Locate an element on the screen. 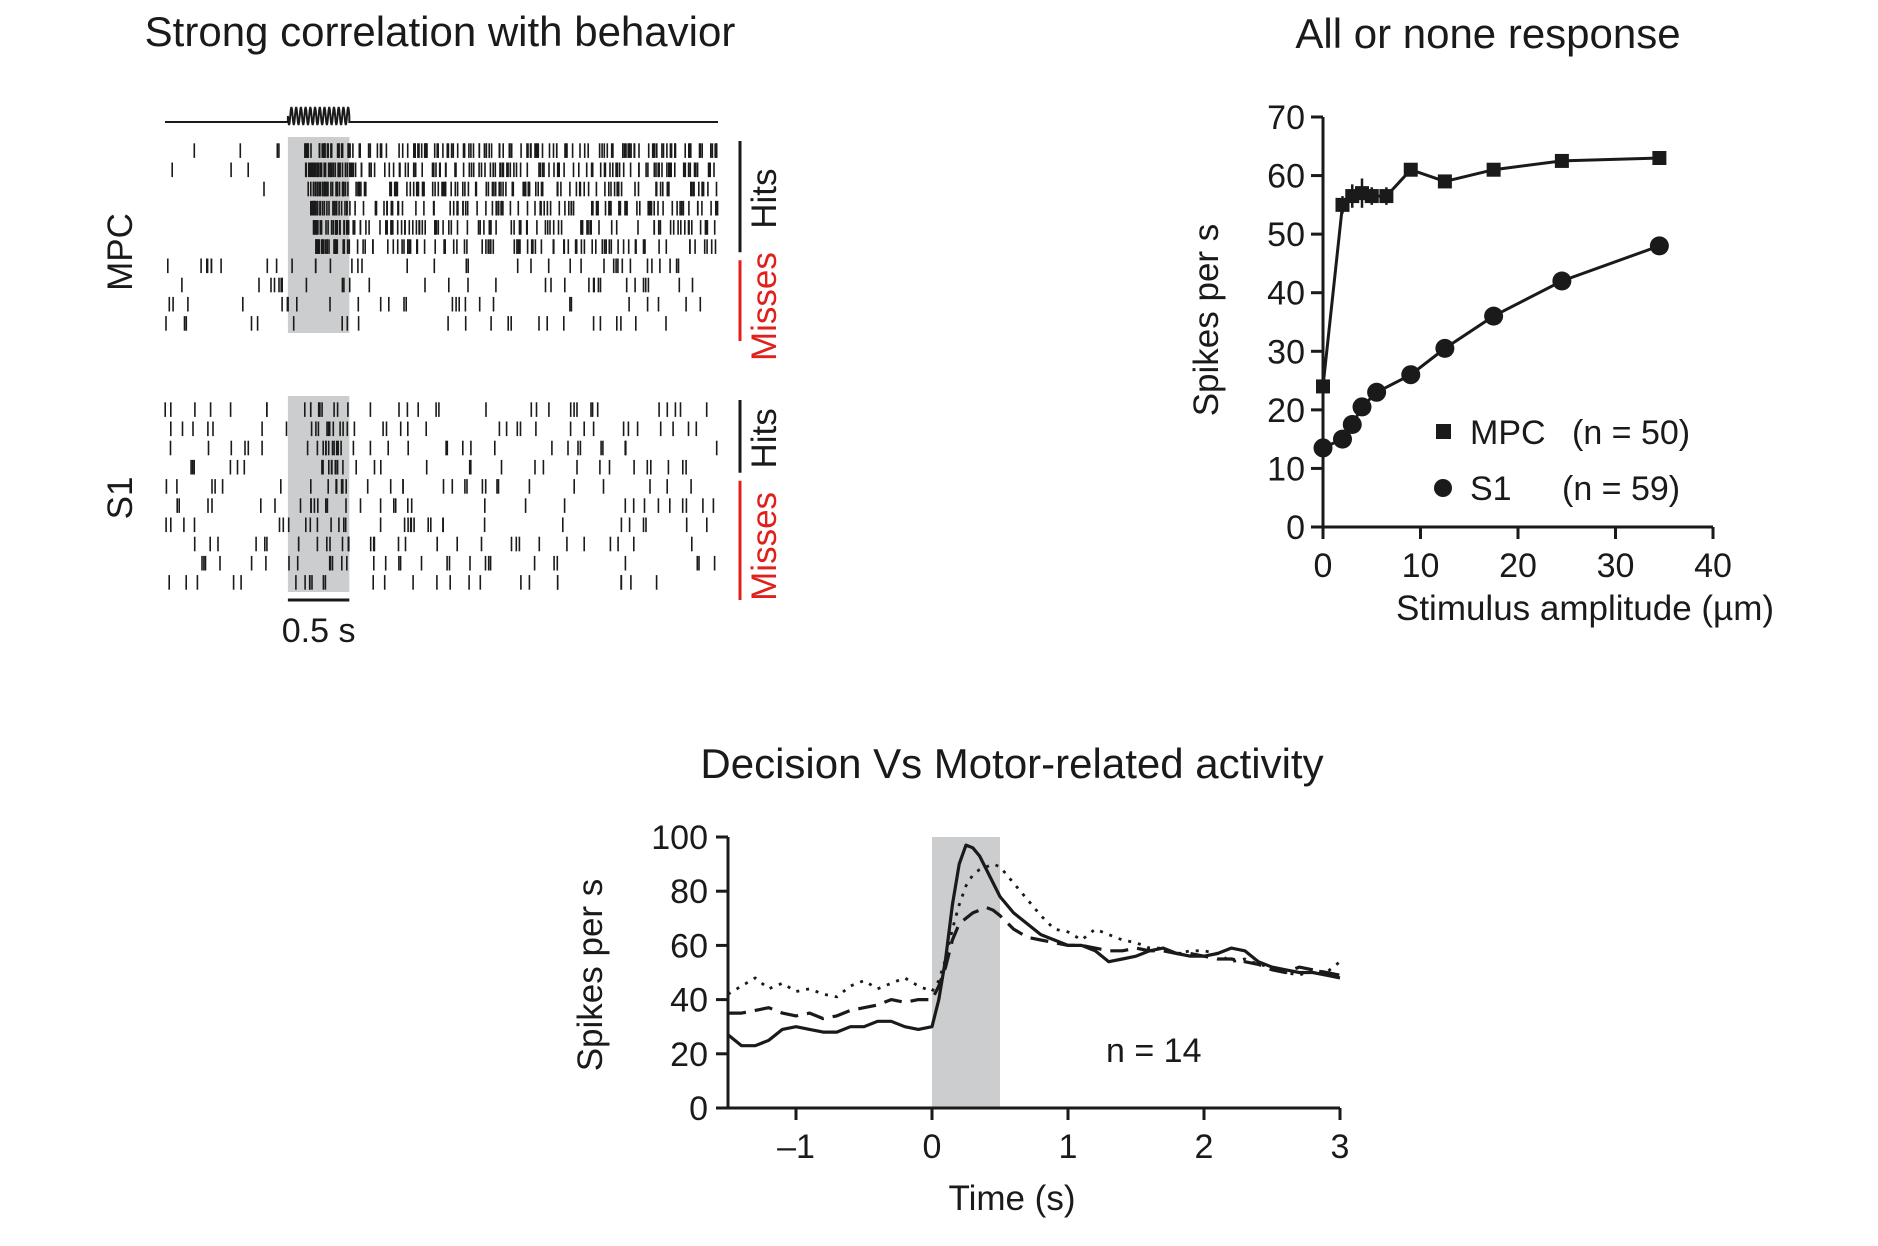  timecourse-x-tick-label: 0 is located at coordinates (932, 1147).